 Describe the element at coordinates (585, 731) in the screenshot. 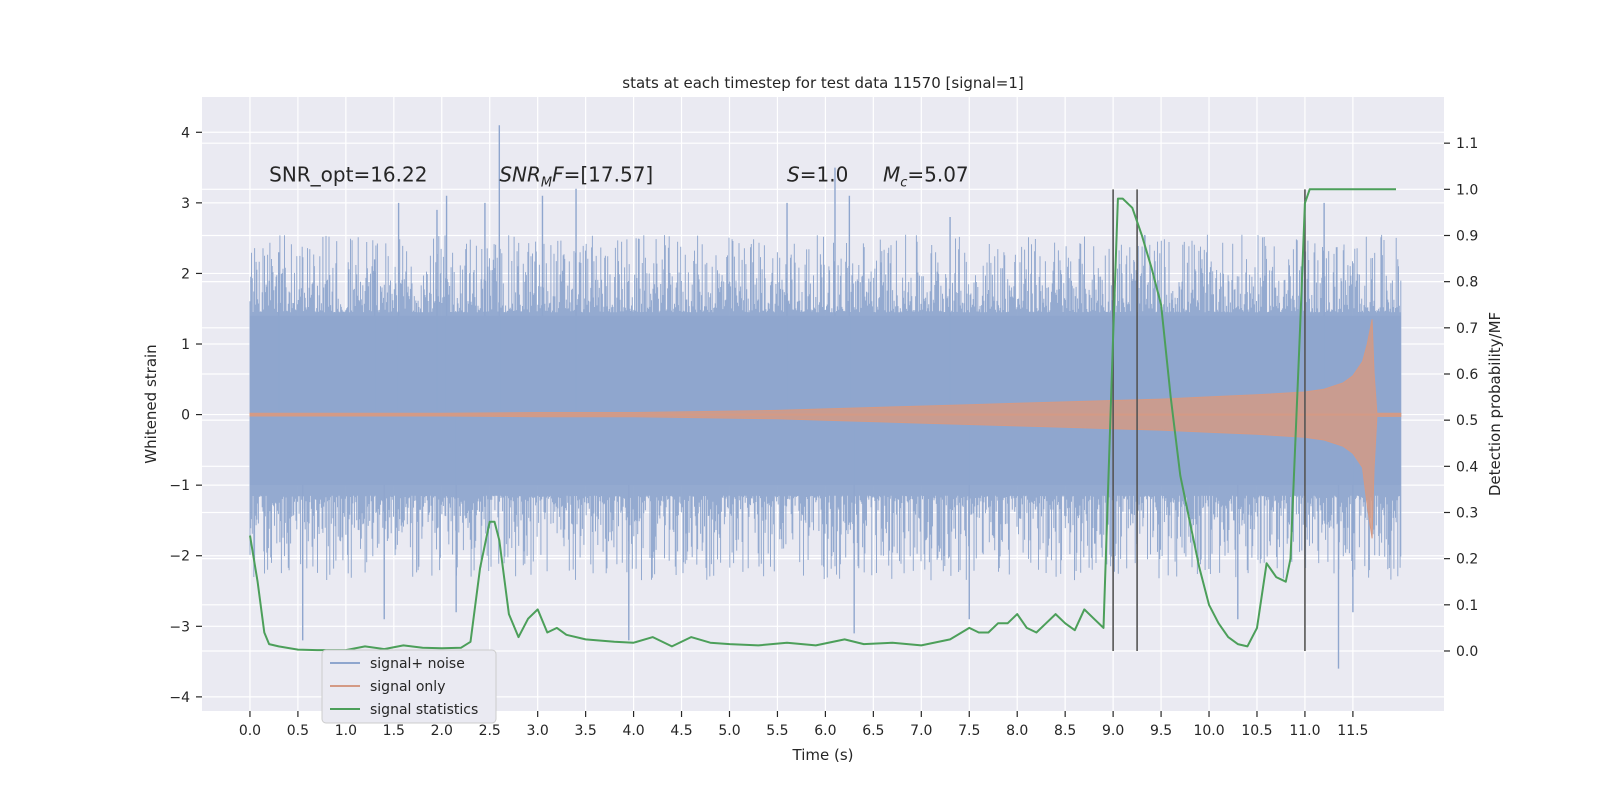

I see `x-tick-label-7: 3.5` at that location.